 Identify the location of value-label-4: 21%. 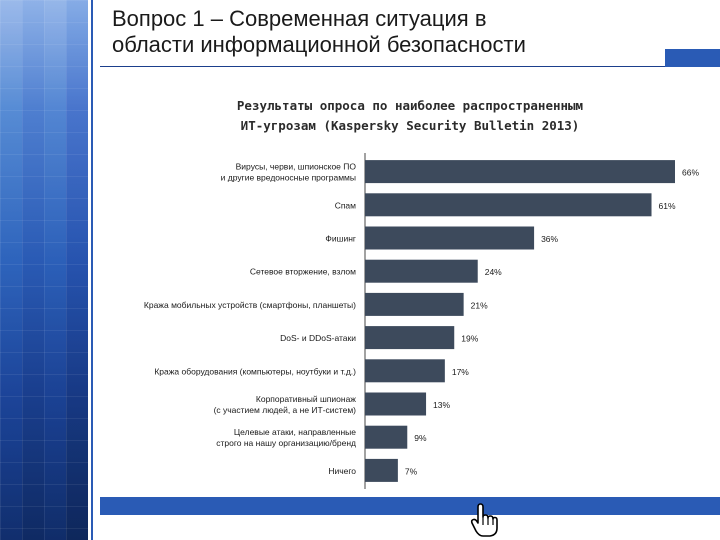
(479, 305).